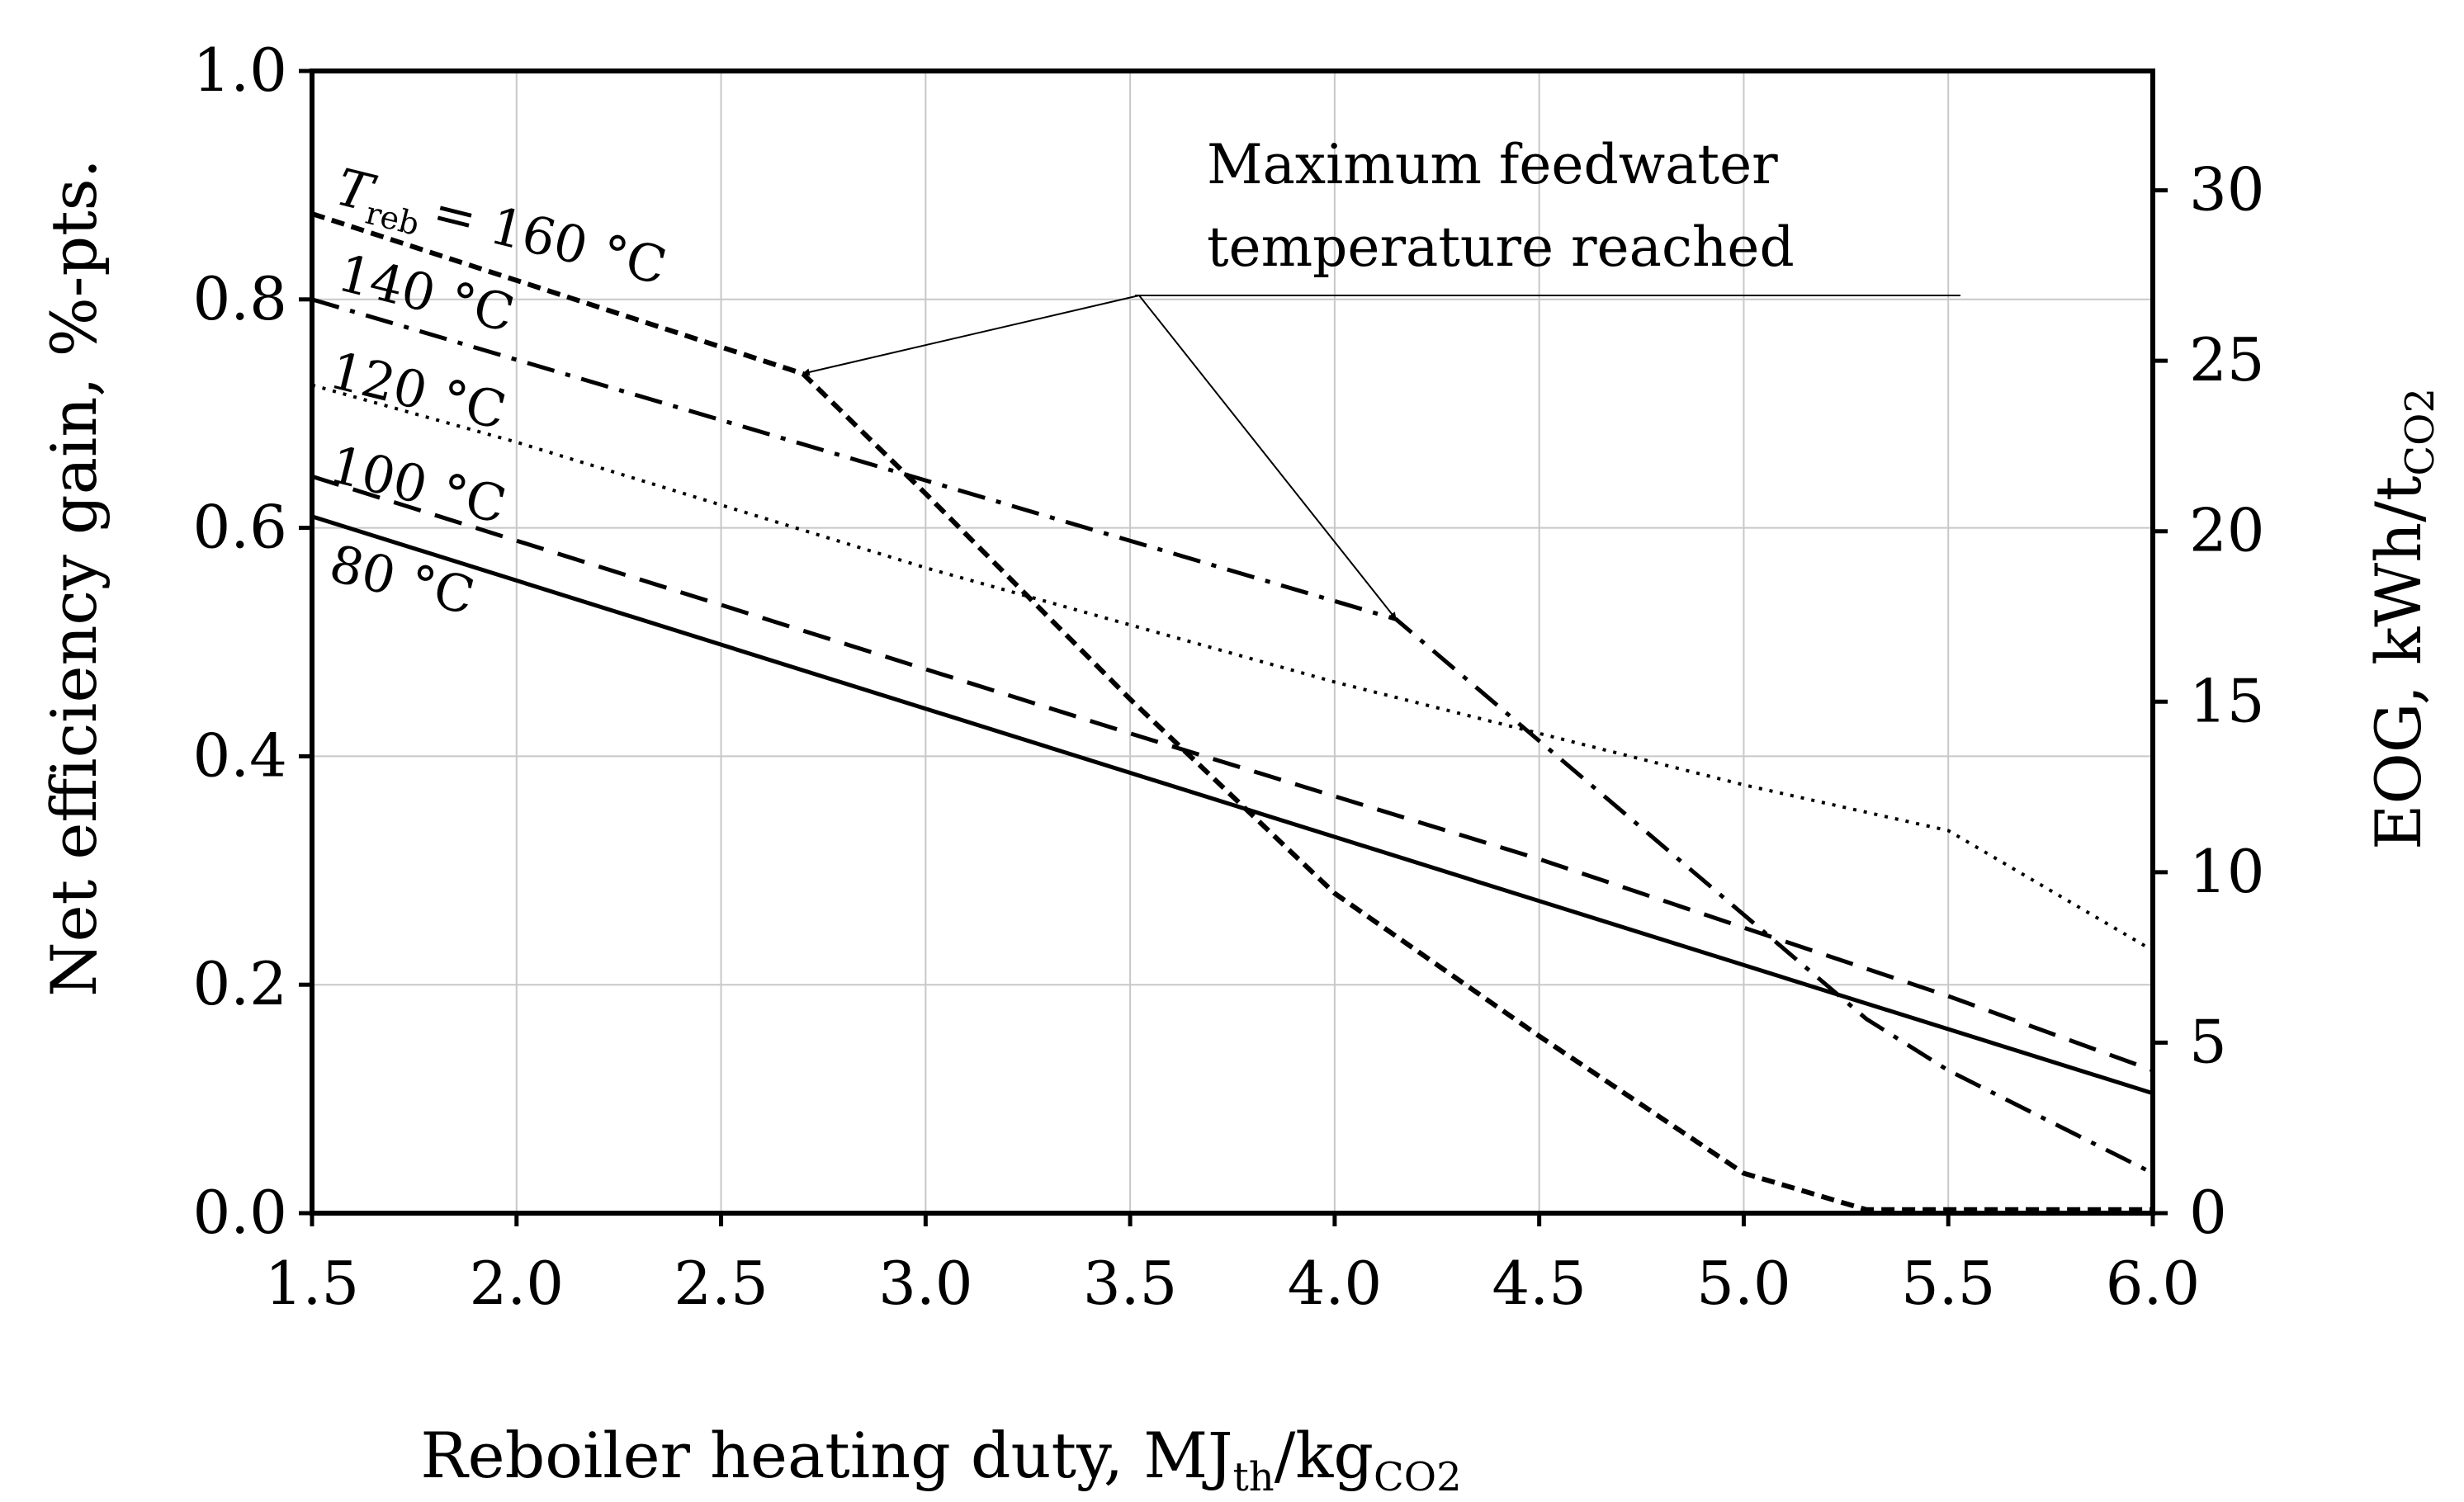  What do you see at coordinates (418, 391) in the screenshot?
I see `series-label-120: 120 °C` at bounding box center [418, 391].